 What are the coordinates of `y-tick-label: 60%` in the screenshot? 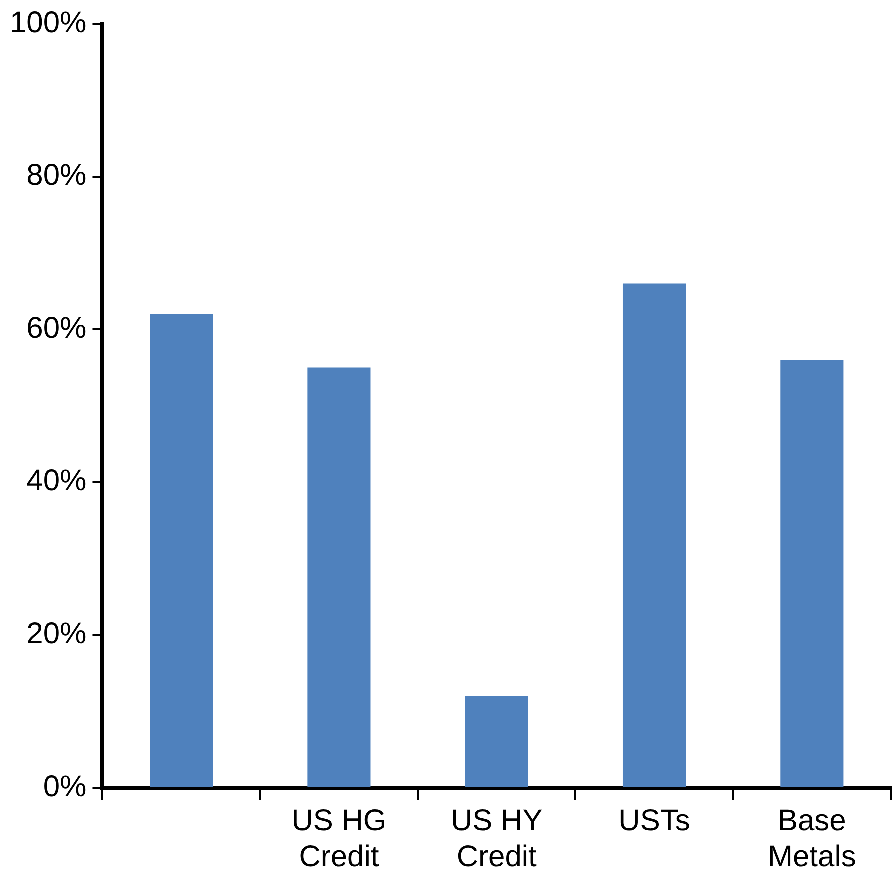 It's located at (56, 328).